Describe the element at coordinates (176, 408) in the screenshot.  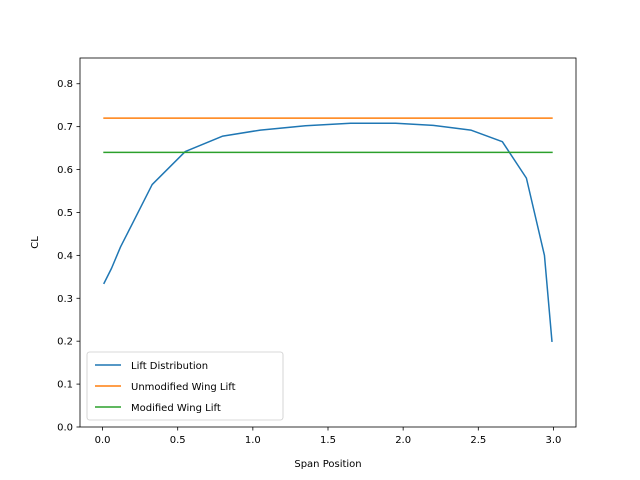
I see `legend-label-3: Modified Wing Lift` at that location.